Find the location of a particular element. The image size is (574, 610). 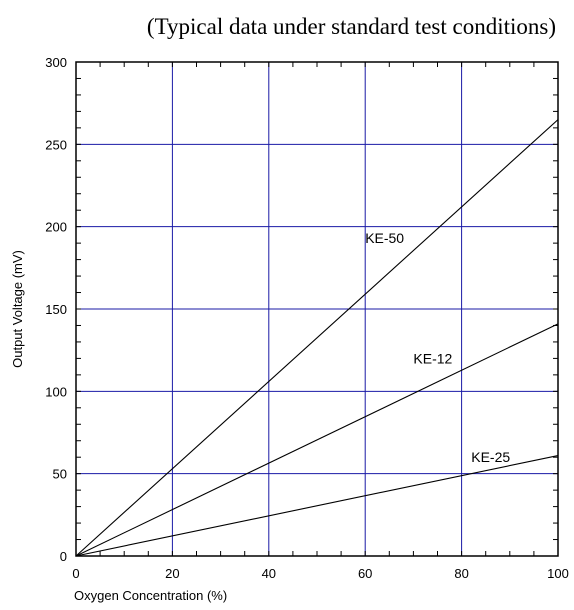

x-tick-label: 20 is located at coordinates (172, 573).